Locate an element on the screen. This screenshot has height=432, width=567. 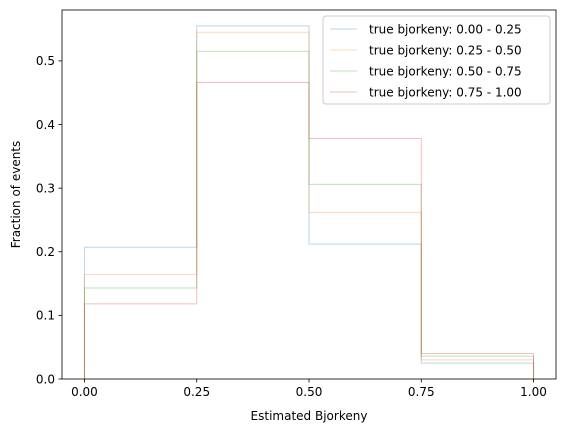
y-tick-label: 0.2 is located at coordinates (45, 252).